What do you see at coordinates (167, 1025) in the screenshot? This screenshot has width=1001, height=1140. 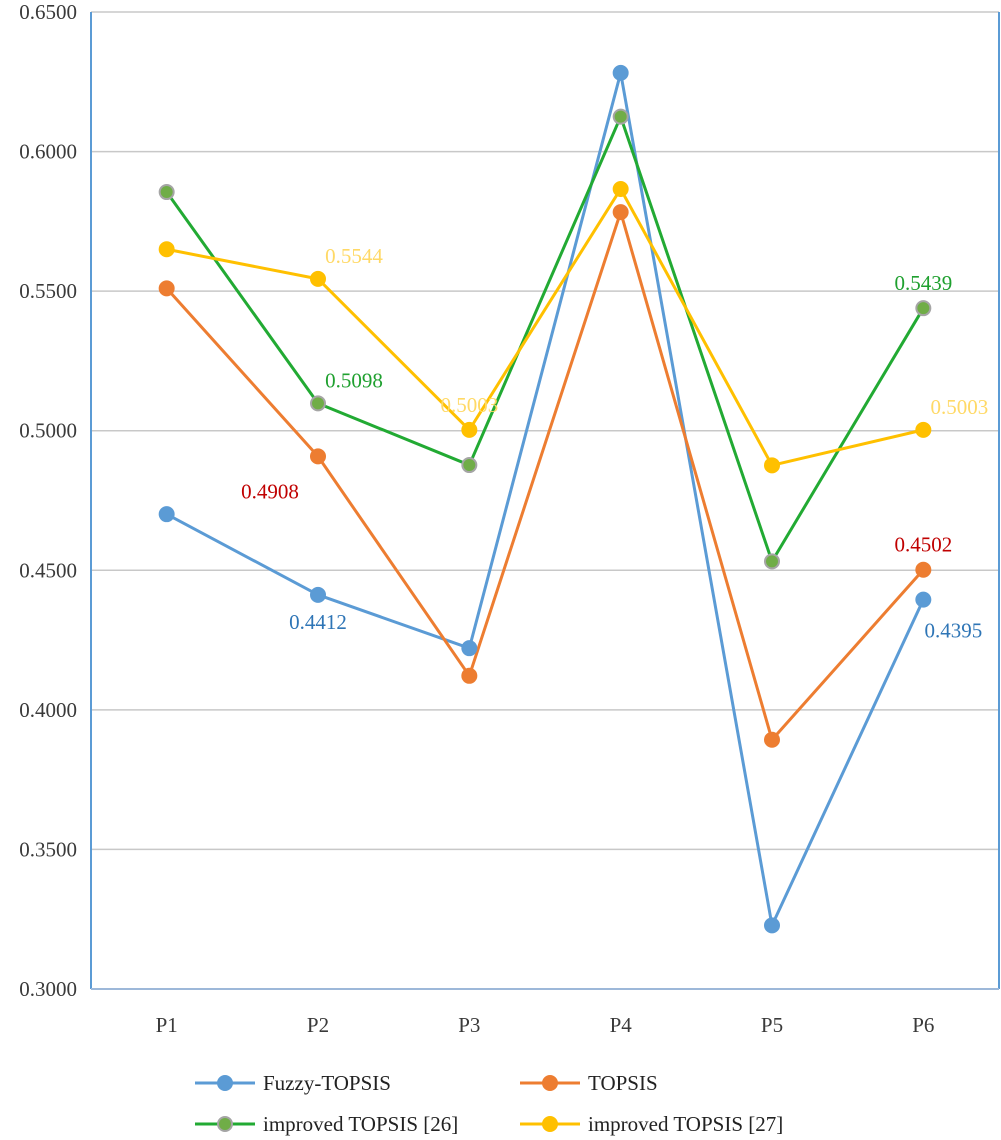 I see `x-tick-label: P1` at bounding box center [167, 1025].